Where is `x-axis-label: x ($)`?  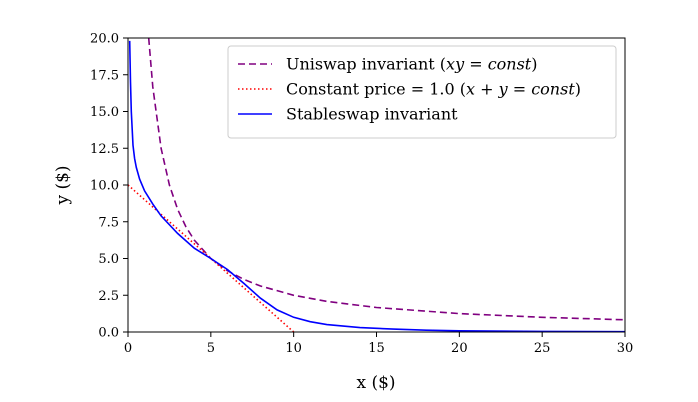
x-axis-label: x ($) is located at coordinates (375, 383).